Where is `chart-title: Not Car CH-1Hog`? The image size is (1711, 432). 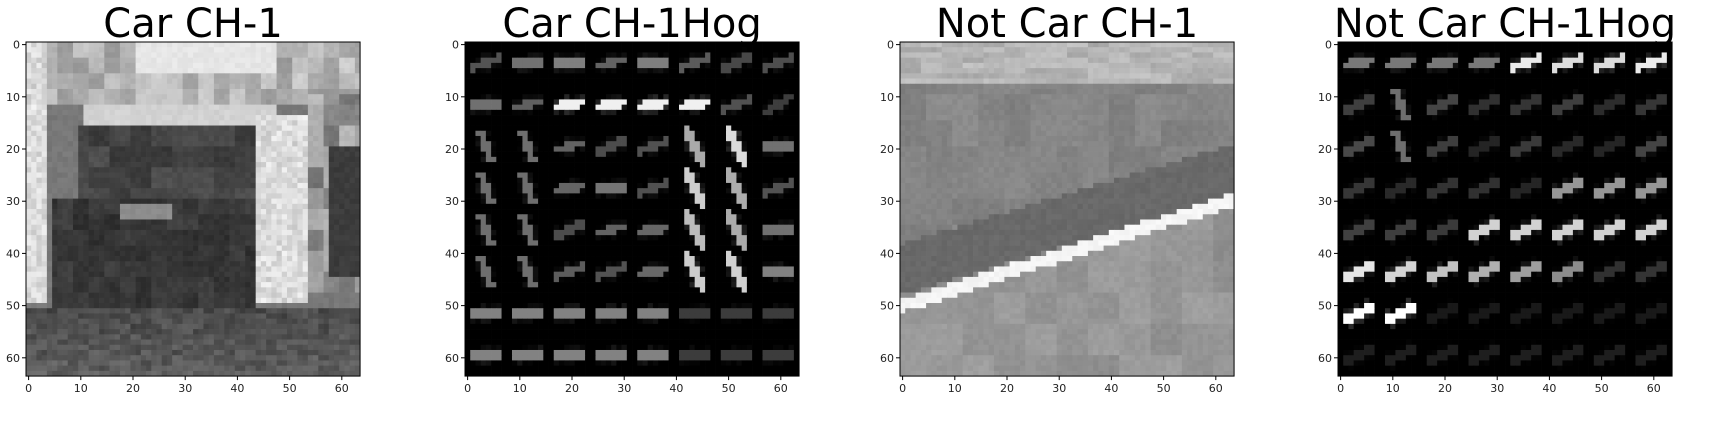 chart-title: Not Car CH-1Hog is located at coordinates (1505, 24).